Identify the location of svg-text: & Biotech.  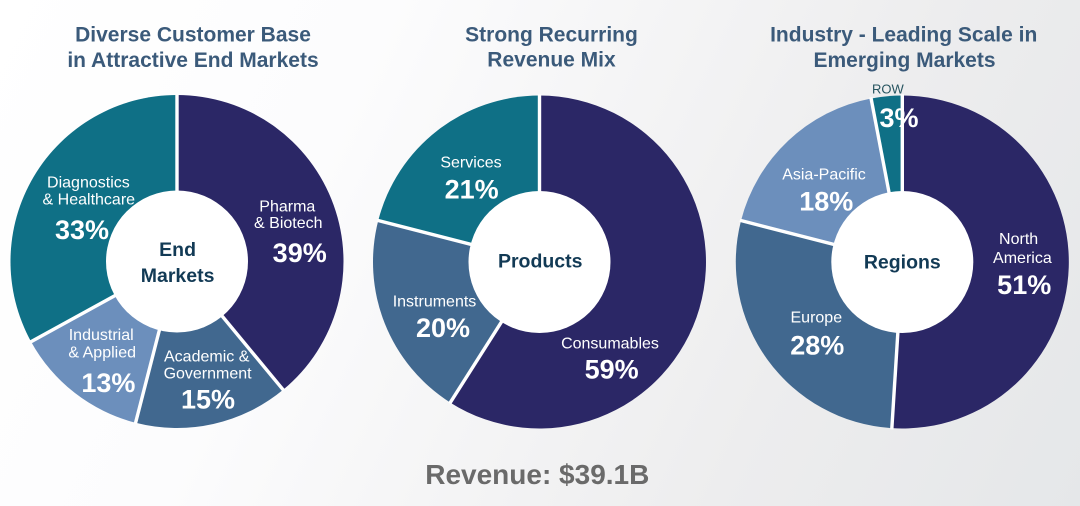
(288, 223).